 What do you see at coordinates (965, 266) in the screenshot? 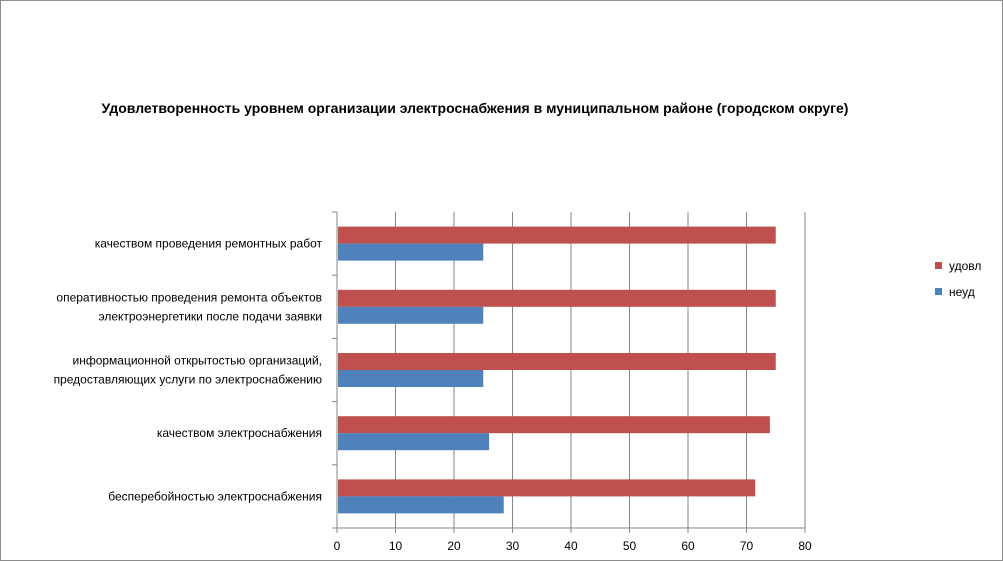
I see `legend-label: удовл` at bounding box center [965, 266].